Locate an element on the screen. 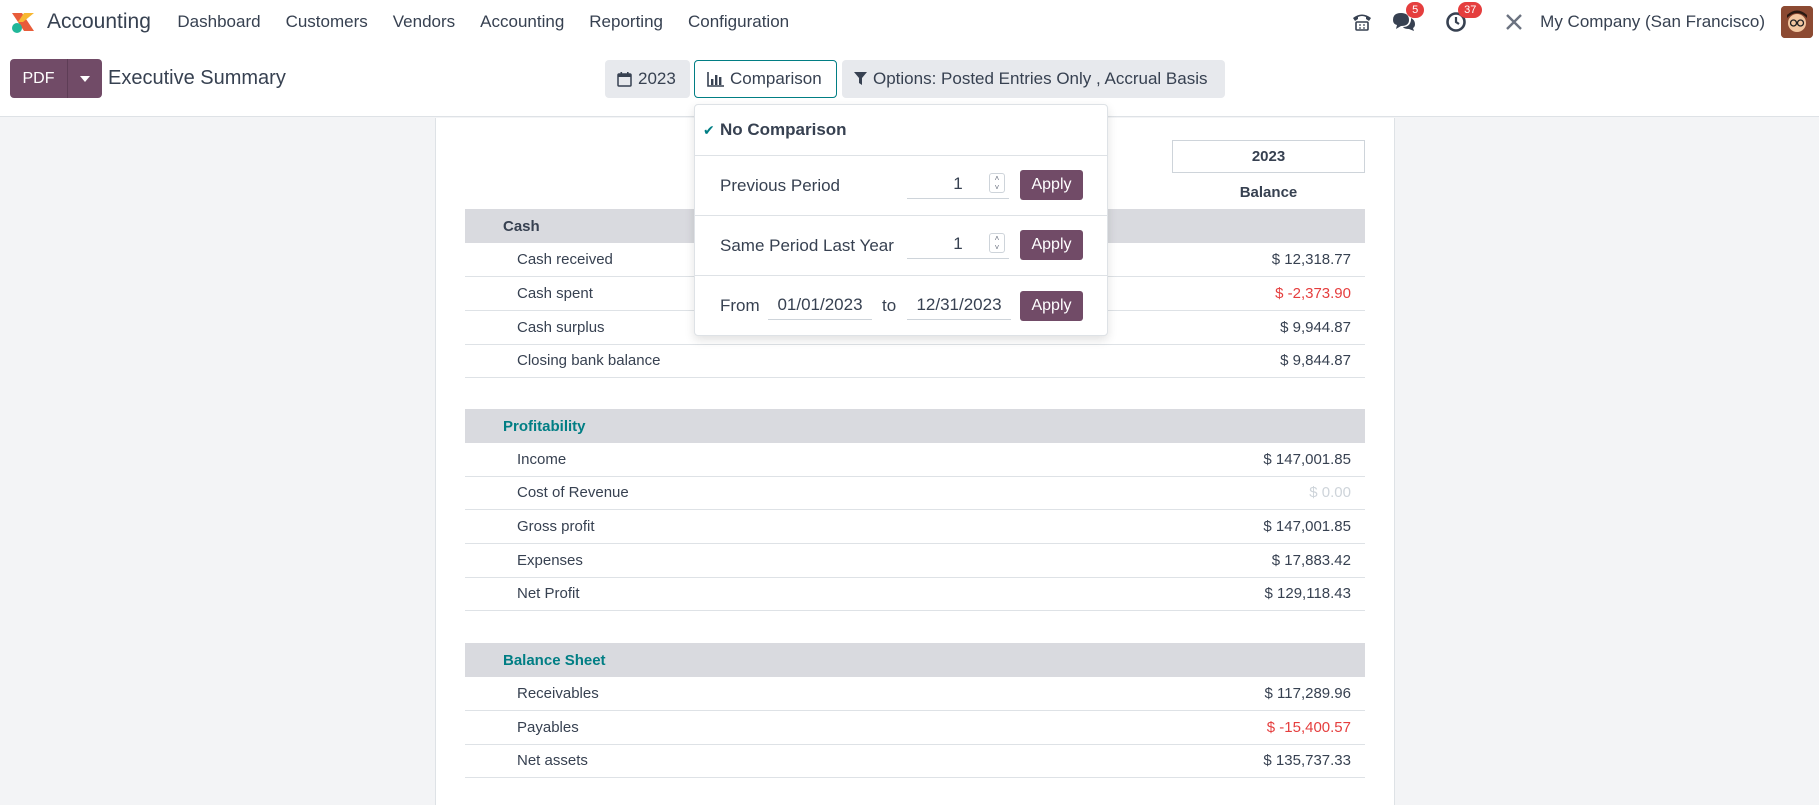 The image size is (1819, 805). no-comparison-option: ✔ No Comparison is located at coordinates (901, 130).